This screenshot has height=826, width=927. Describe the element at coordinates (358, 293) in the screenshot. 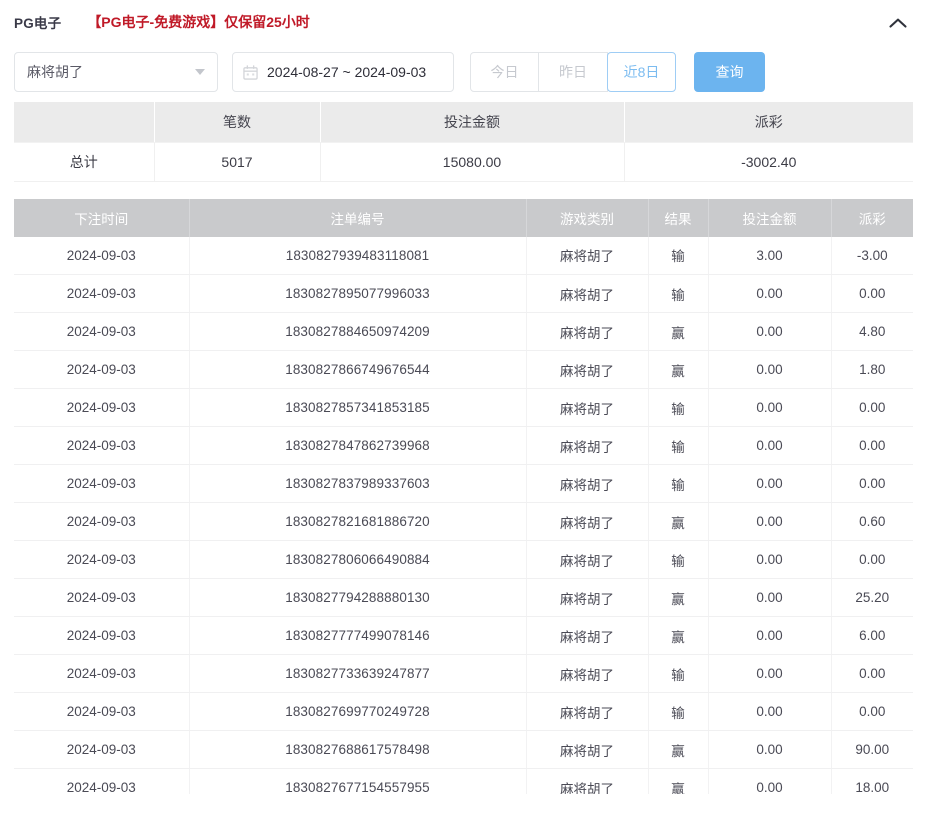

I see `cell-order-no: 1830827895077996033` at that location.